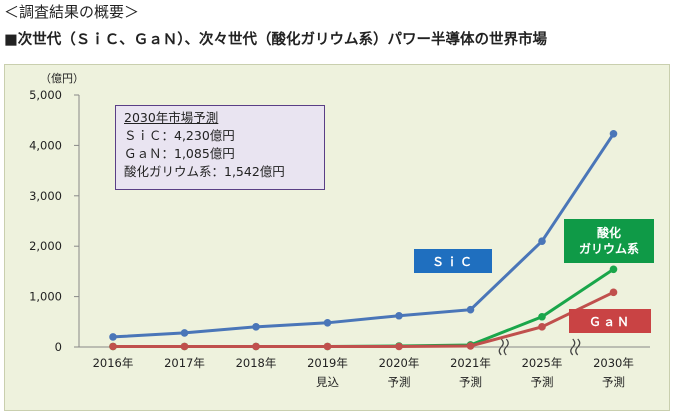  What do you see at coordinates (608, 233) in the screenshot?
I see `legend-tag-oxide-line1: 酸化` at bounding box center [608, 233].